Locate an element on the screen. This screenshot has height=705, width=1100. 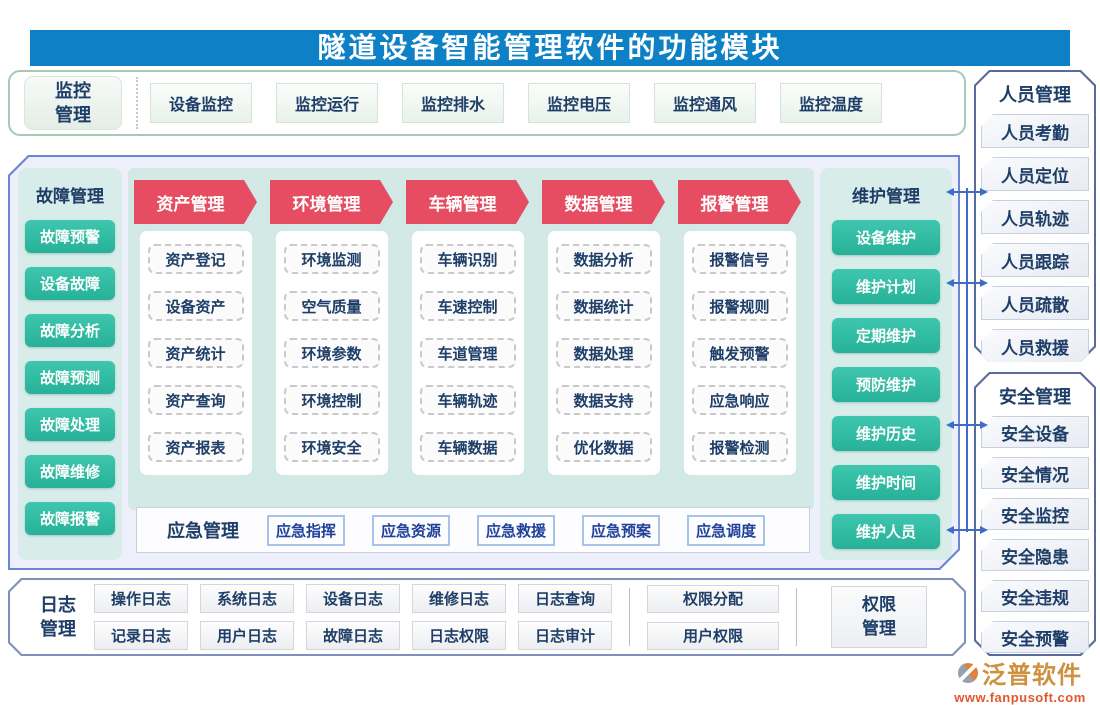
fanpu-logo-icon is located at coordinates (968, 672).